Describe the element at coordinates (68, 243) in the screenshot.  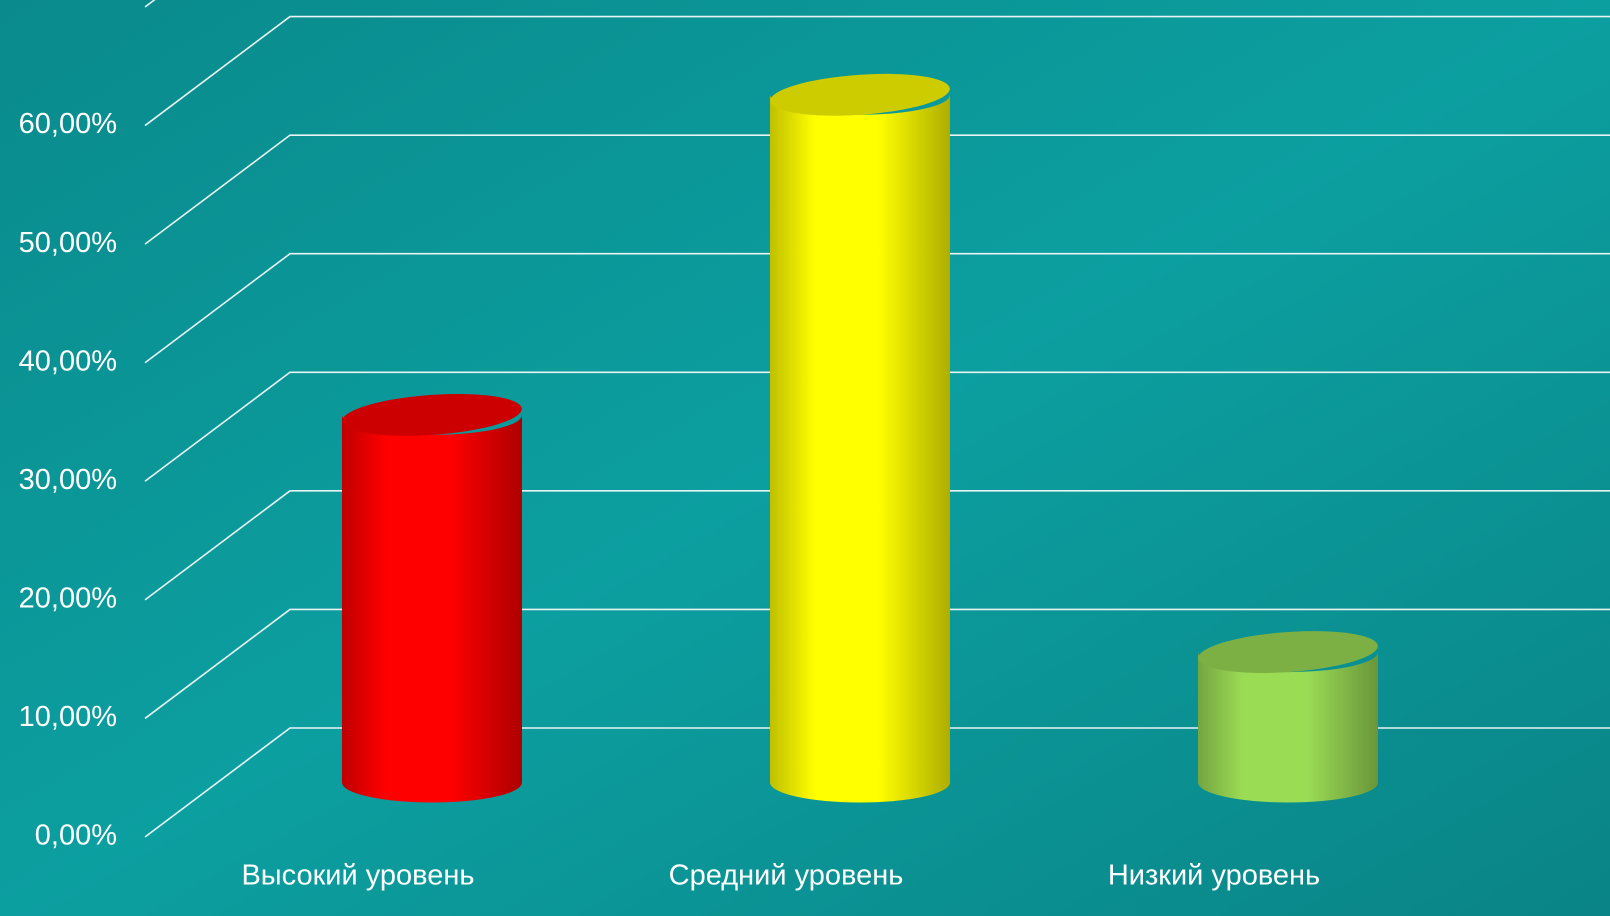
I see `y-tick-label: 50,00%` at that location.